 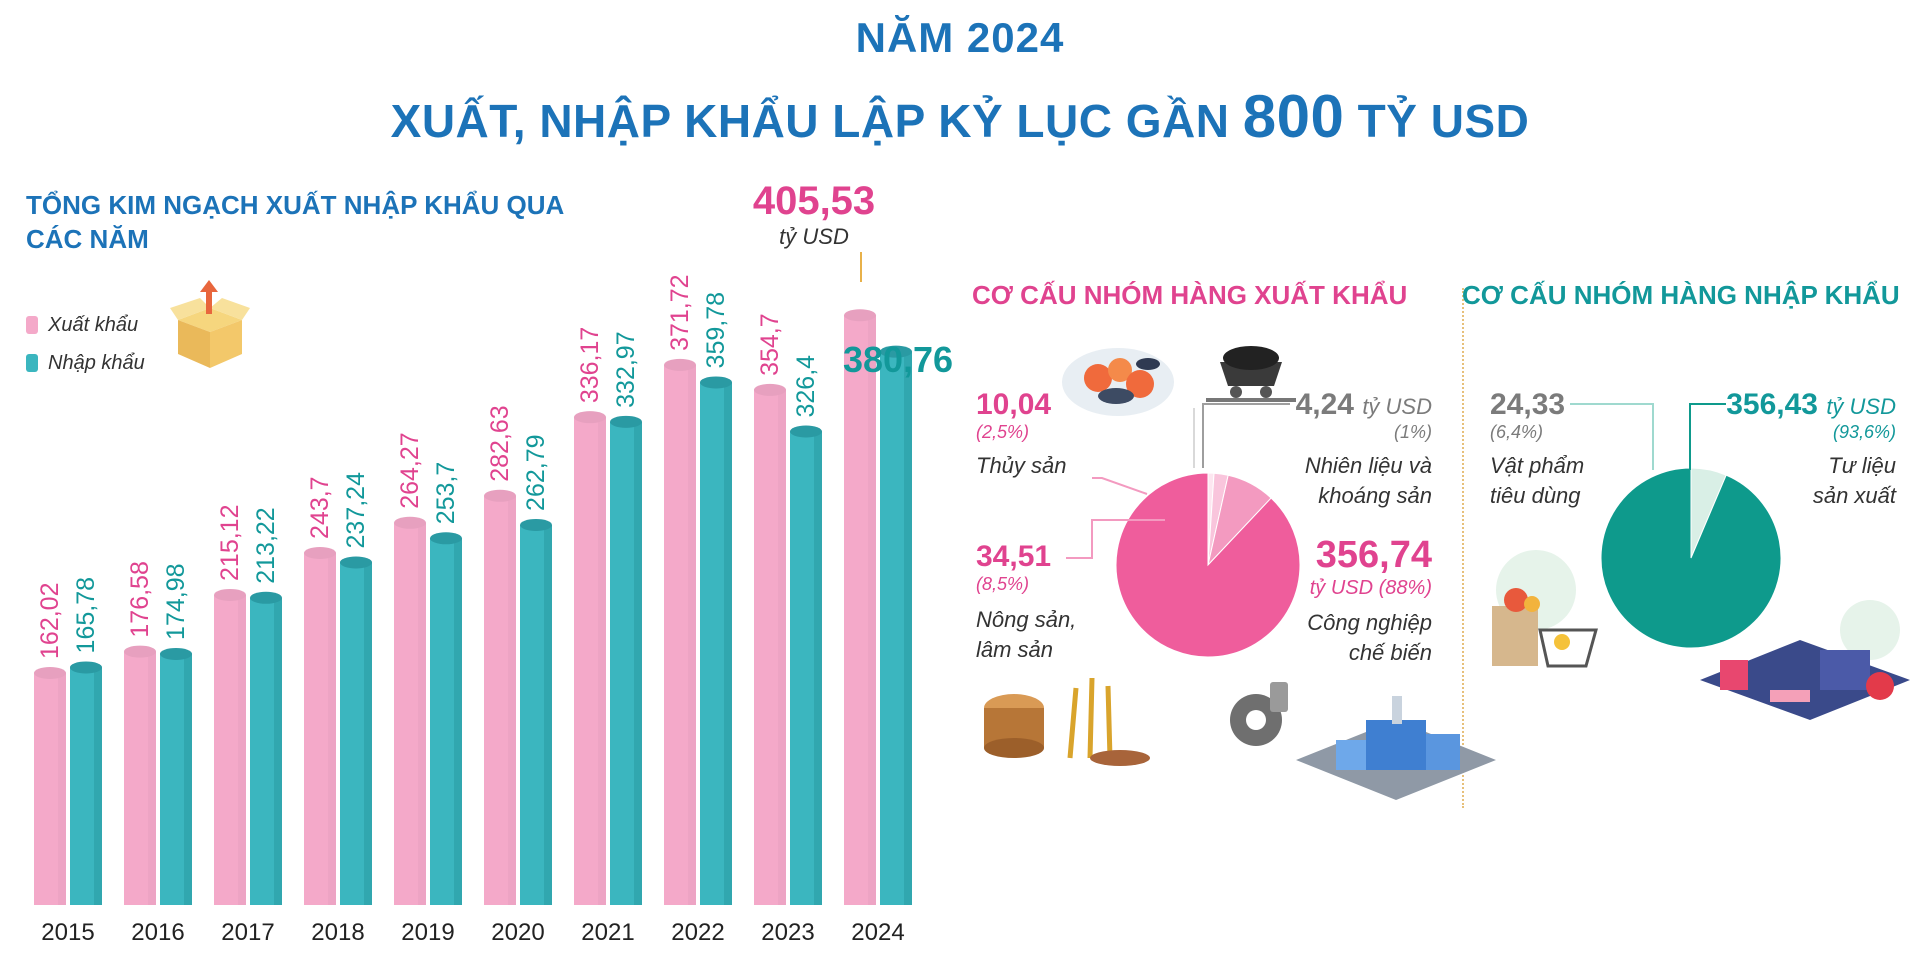 I want to click on import-bar-cap-2015, so click(x=86, y=667).